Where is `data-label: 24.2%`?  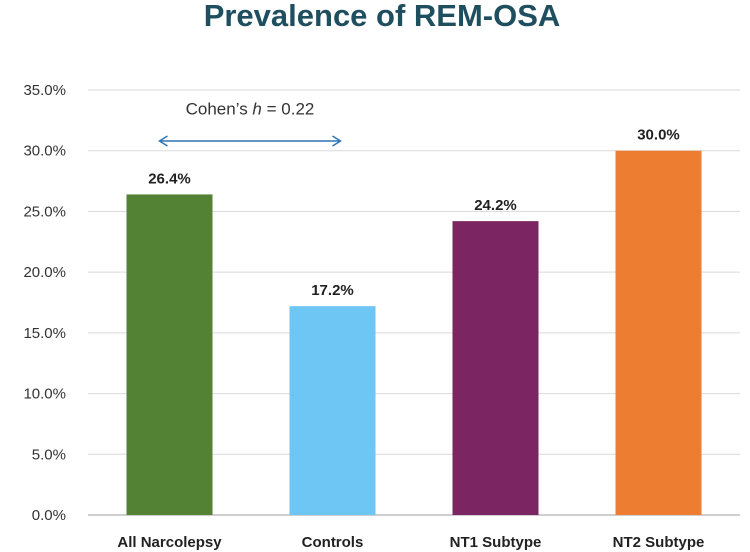
data-label: 24.2% is located at coordinates (495, 205).